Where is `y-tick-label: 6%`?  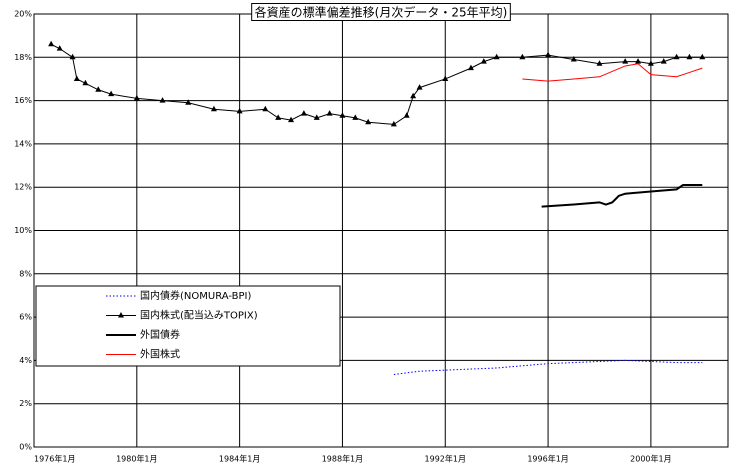
y-tick-label: 6% is located at coordinates (25, 317).